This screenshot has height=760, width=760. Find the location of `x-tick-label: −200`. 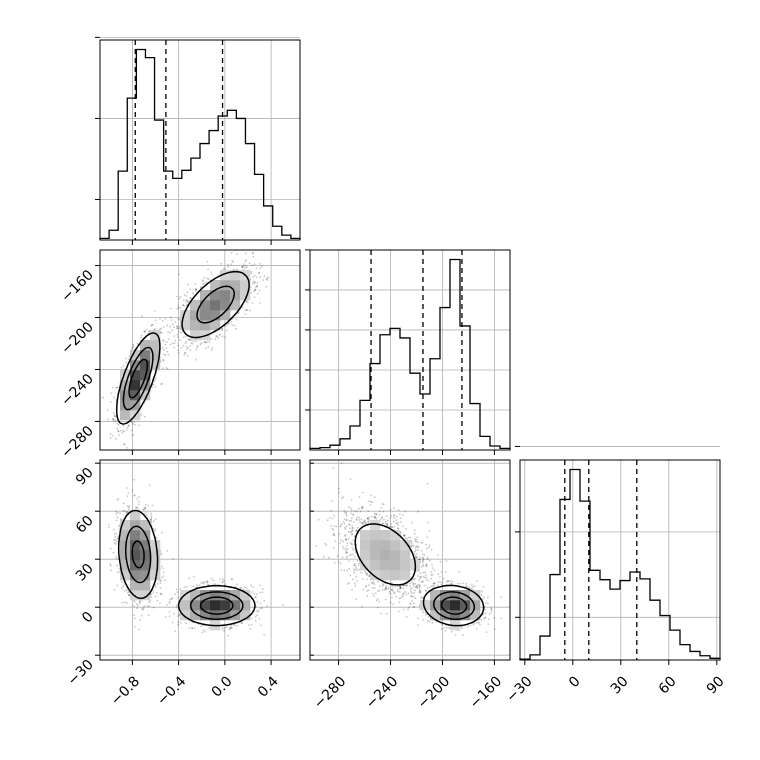

x-tick-label: −200 is located at coordinates (434, 693).